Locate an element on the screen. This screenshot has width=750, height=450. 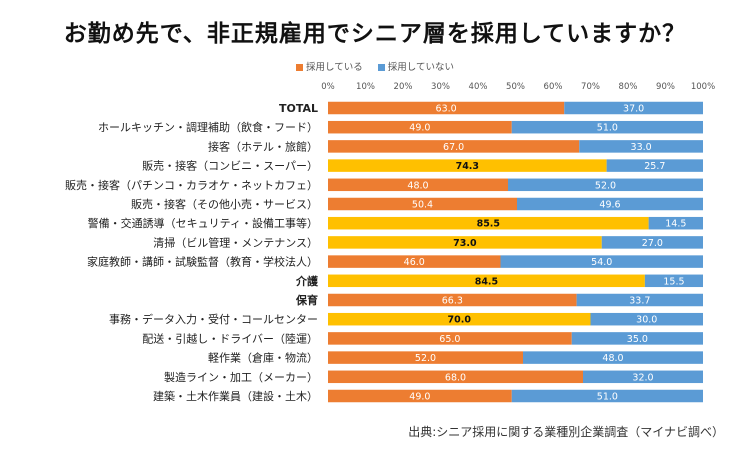
data-label-not-adopting: 27.0 is located at coordinates (652, 243).